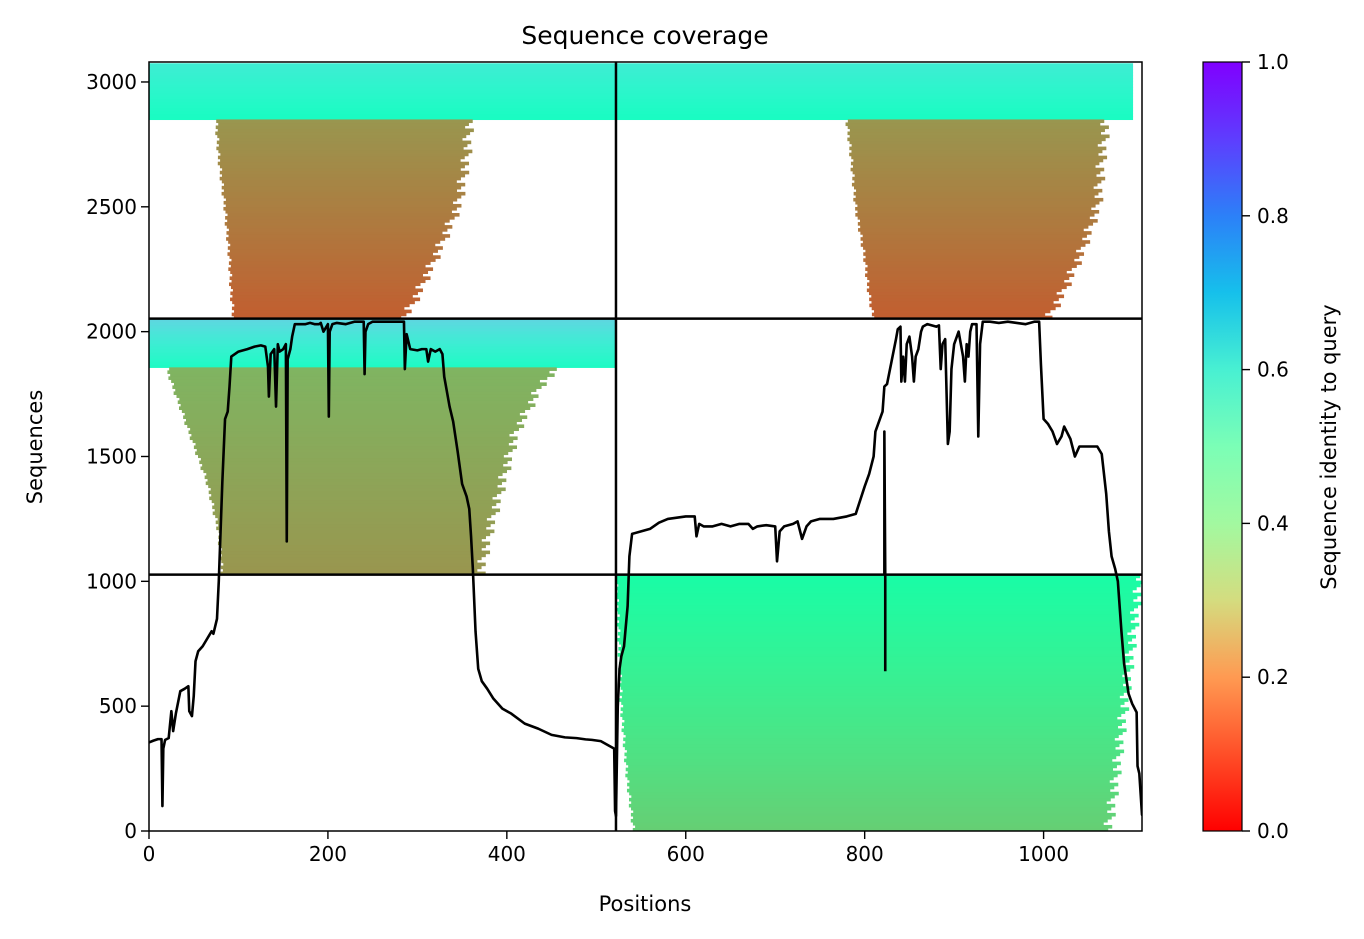 The image size is (1364, 939). What do you see at coordinates (1273, 831) in the screenshot?
I see `colorbar-tick-label: 0.0` at bounding box center [1273, 831].